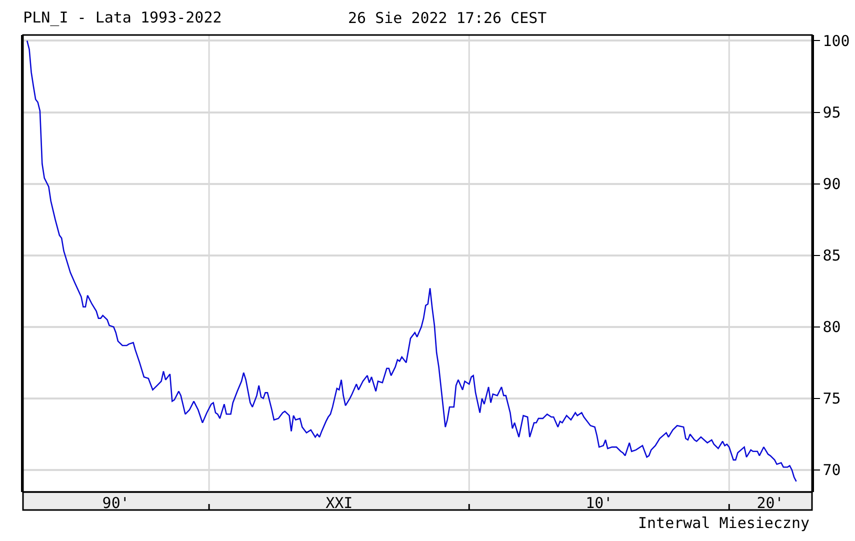  I want to click on y-tick-label: 95, so click(831, 113).